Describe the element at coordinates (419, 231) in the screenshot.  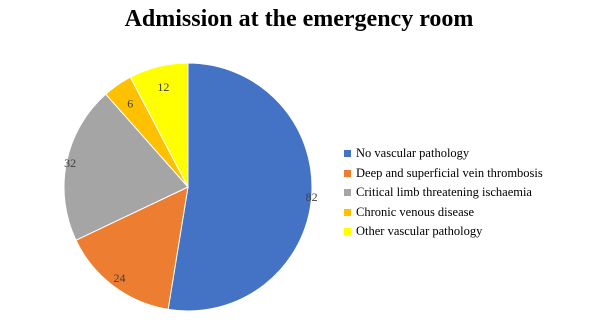
I see `legend-label: Other vascular pathology` at that location.